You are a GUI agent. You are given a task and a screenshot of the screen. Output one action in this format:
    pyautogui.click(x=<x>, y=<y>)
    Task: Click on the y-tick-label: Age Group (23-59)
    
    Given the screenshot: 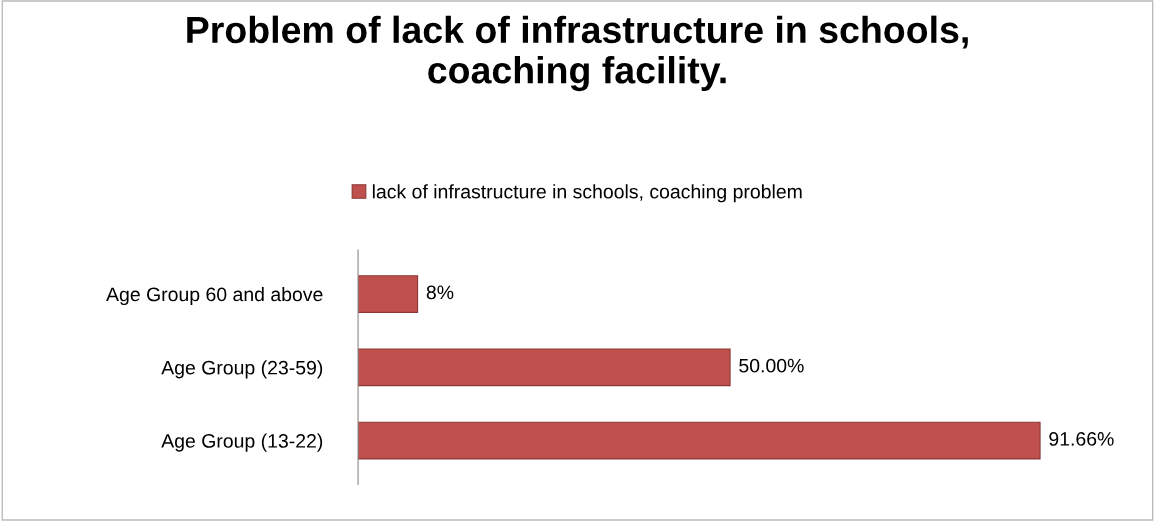 What is the action you would take?
    pyautogui.click(x=242, y=369)
    